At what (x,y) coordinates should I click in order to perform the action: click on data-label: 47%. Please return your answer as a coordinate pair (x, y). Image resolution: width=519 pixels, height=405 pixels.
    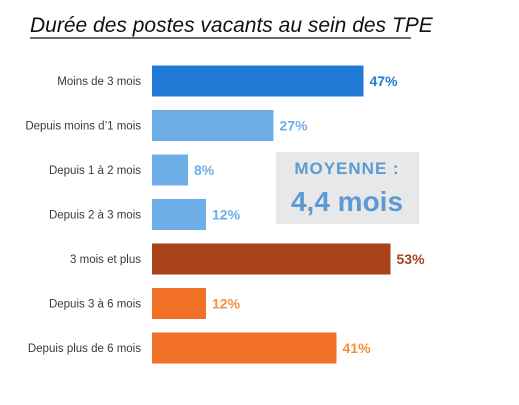
    Looking at the image, I should click on (384, 81).